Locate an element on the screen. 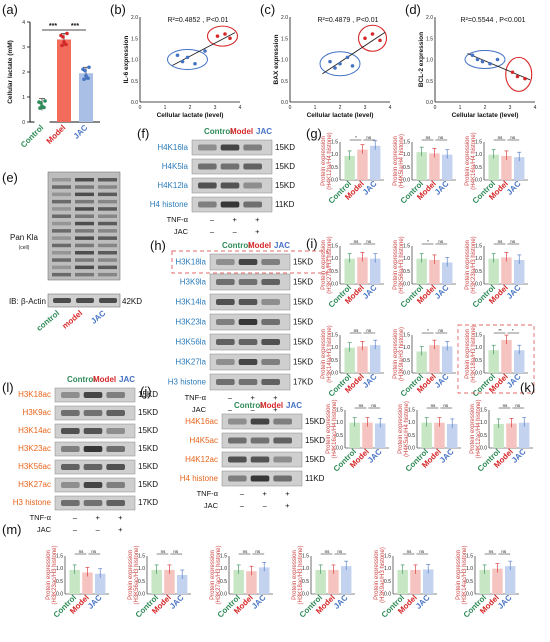 This screenshot has height=642, width=550. data-point is located at coordinates (84, 79).